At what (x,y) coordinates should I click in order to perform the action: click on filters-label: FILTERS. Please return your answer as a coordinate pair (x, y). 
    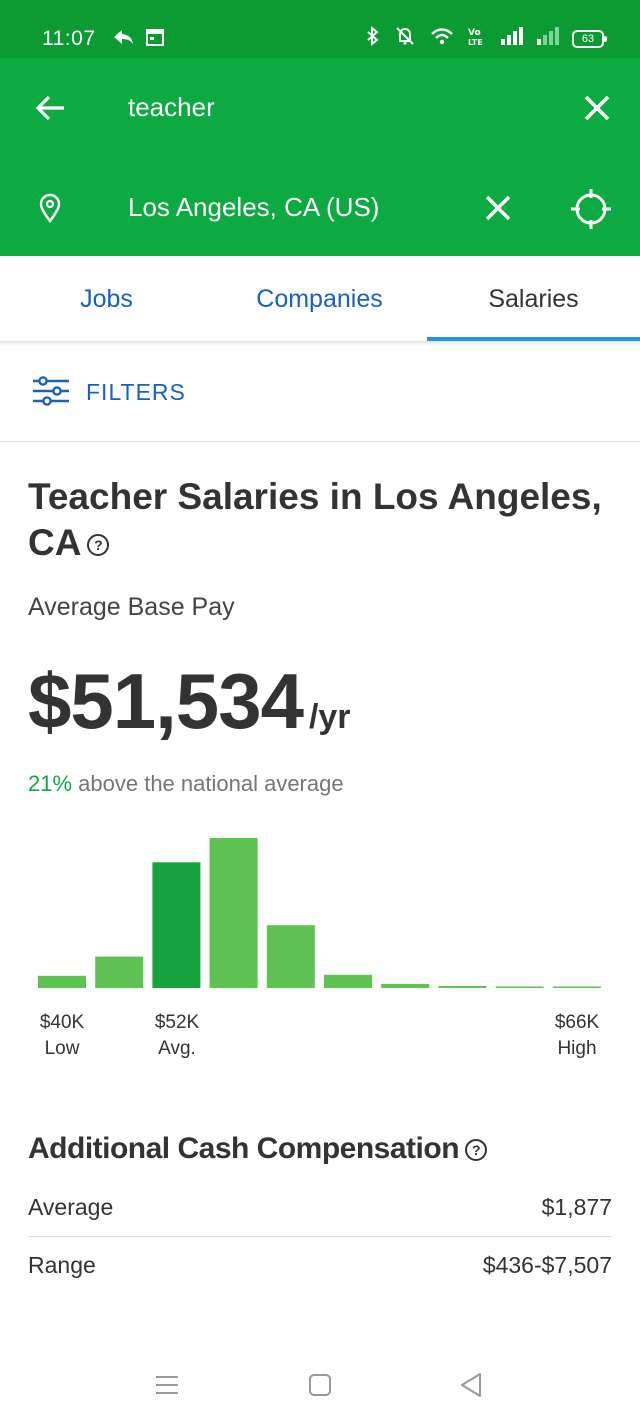
    Looking at the image, I should click on (136, 392).